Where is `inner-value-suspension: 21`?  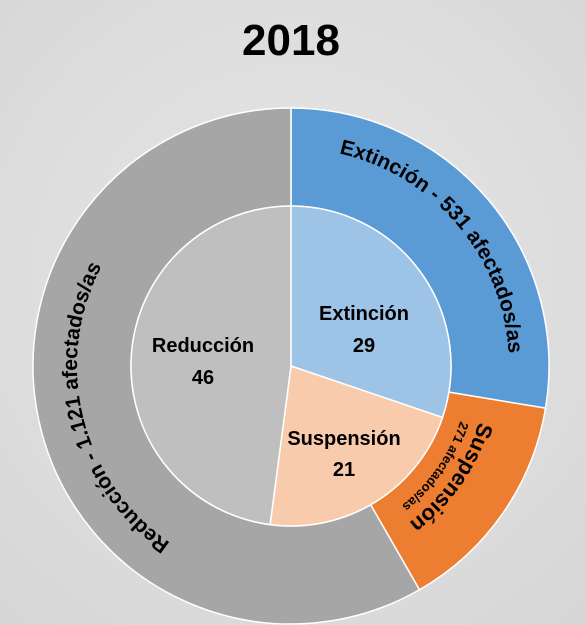 inner-value-suspension: 21 is located at coordinates (344, 470).